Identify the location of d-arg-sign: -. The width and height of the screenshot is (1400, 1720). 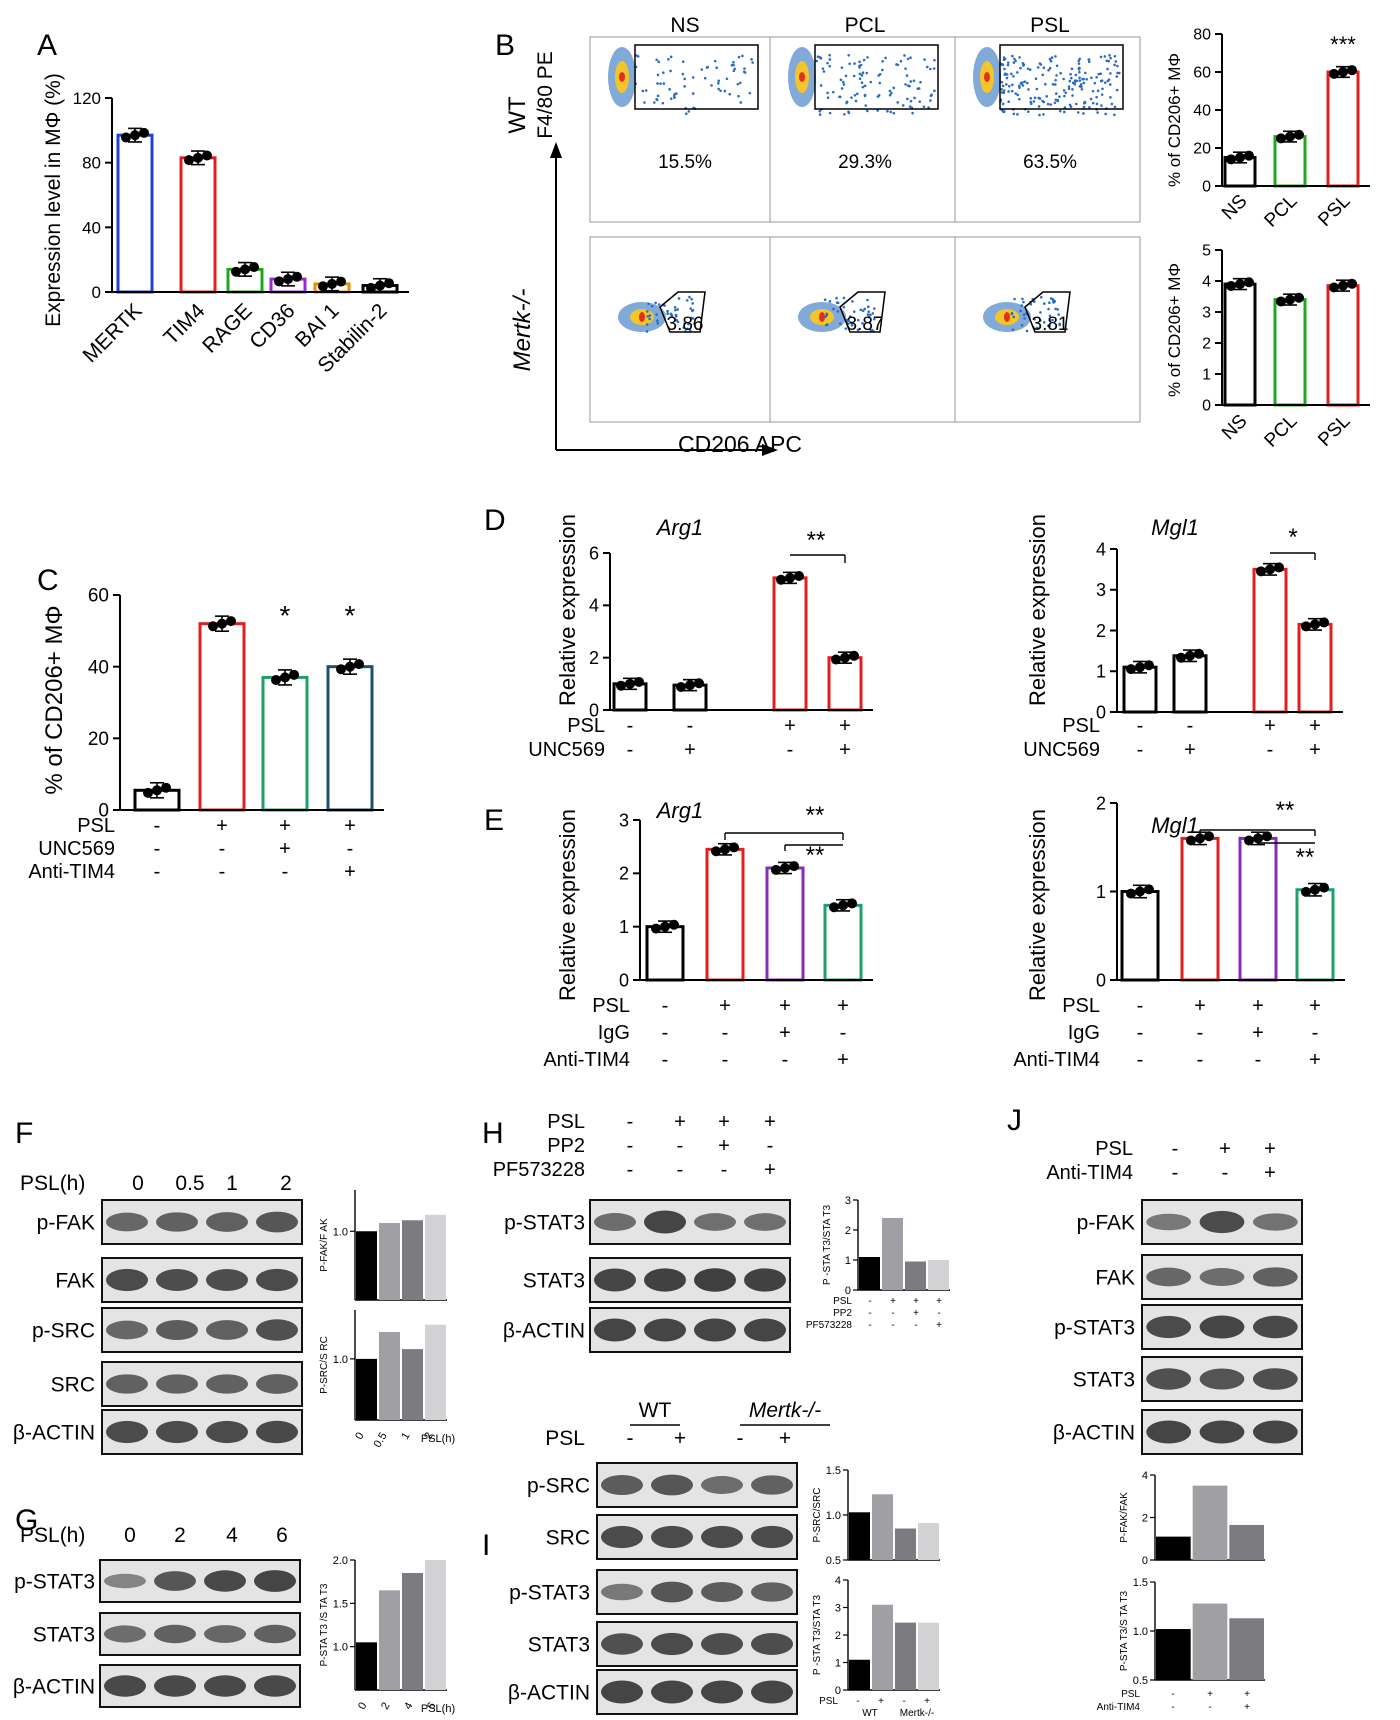
(630, 750).